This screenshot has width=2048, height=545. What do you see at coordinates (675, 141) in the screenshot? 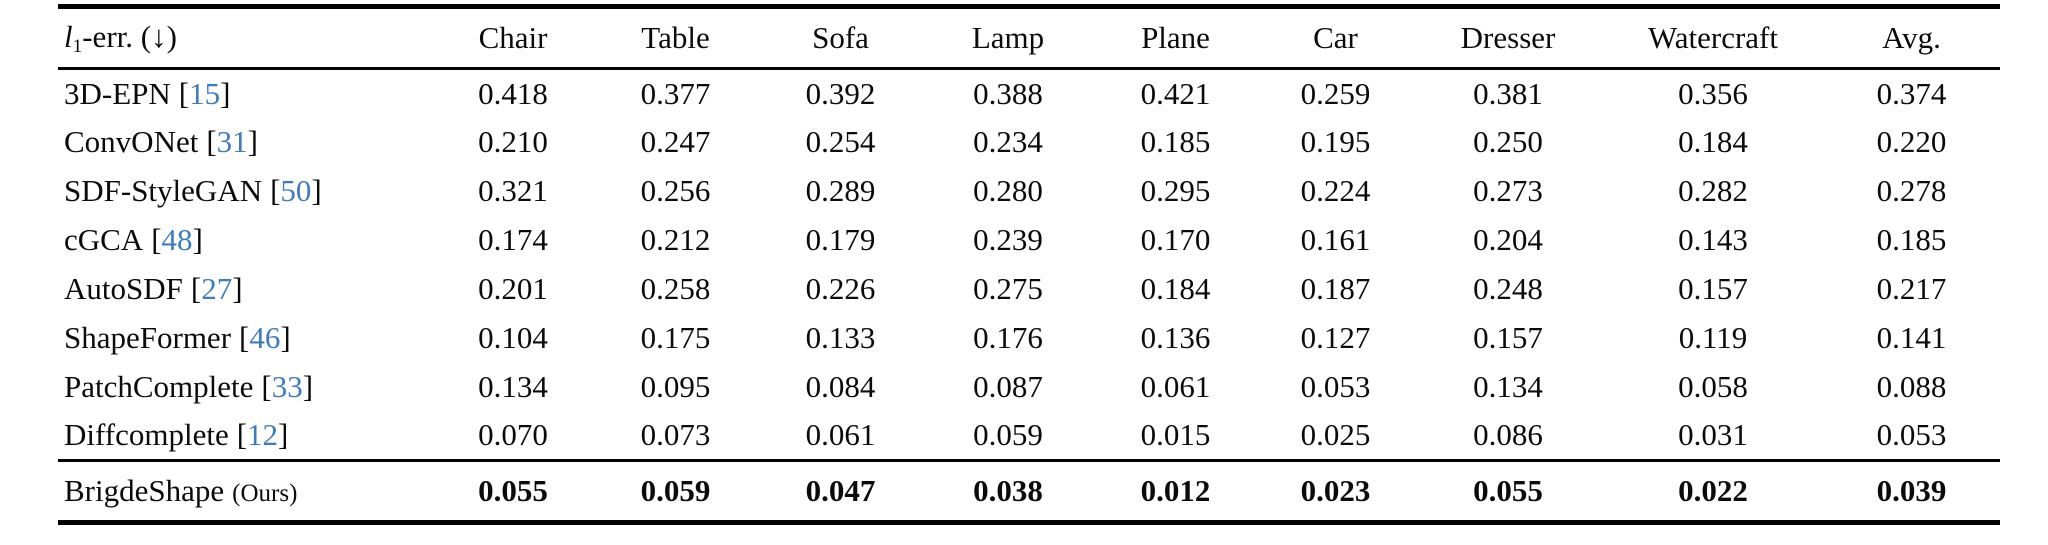
I see `value-cell: 0.247` at bounding box center [675, 141].